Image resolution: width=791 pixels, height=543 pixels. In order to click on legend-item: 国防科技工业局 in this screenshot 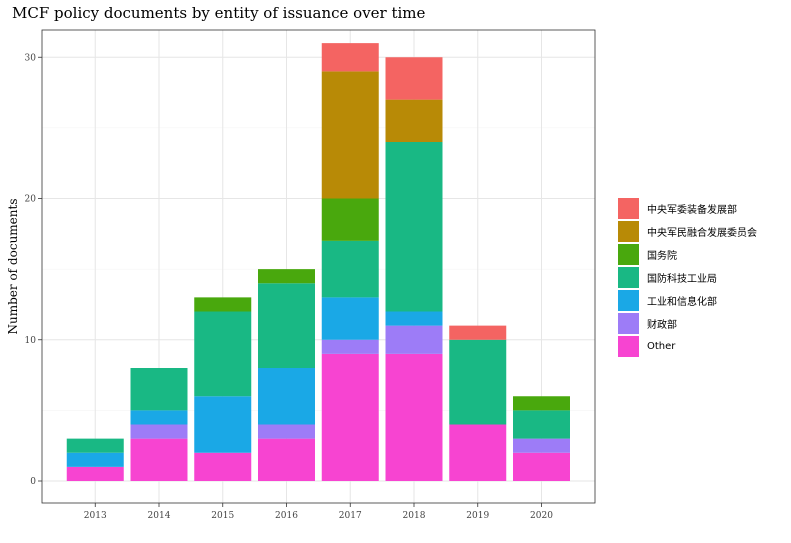, I will do `click(687, 277)`.